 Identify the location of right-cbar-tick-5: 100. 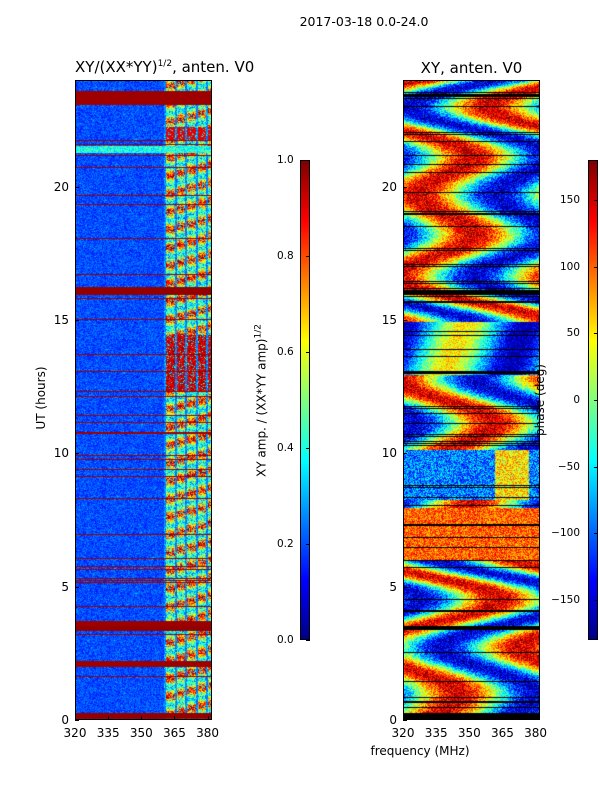
(569, 266).